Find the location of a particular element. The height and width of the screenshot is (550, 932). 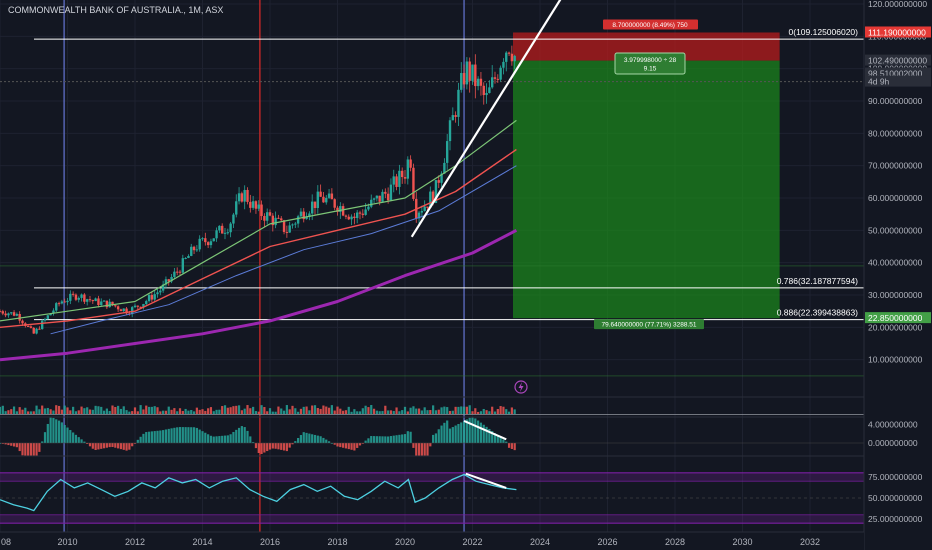

rsi-tick-label: 50.000000000 is located at coordinates (895, 498).